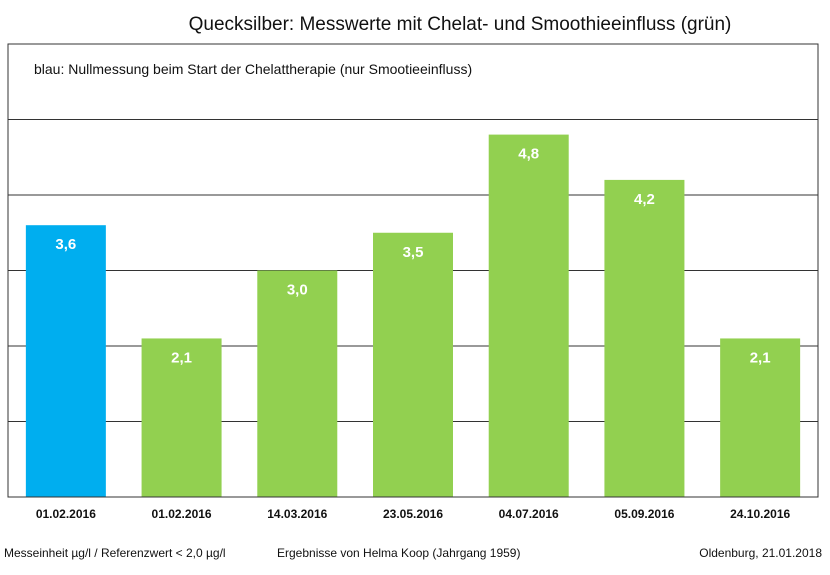  I want to click on x-tick-label: 23.05.2016, so click(413, 514).